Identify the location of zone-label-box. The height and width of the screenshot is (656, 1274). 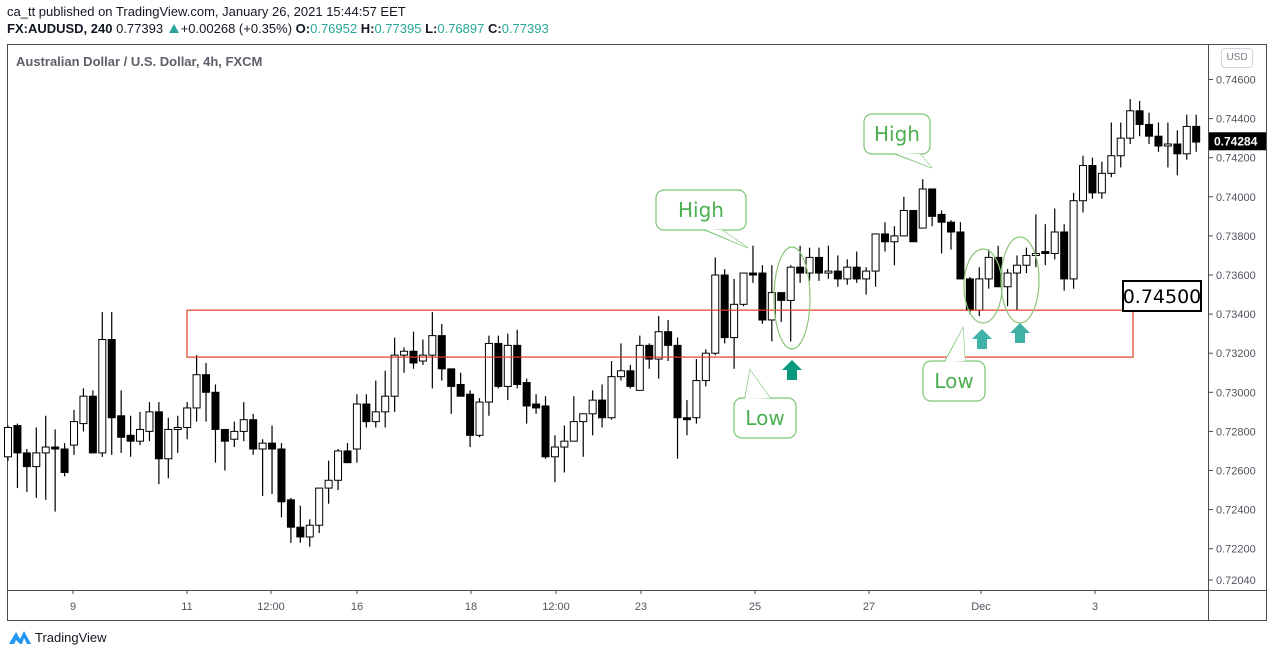
(1162, 296).